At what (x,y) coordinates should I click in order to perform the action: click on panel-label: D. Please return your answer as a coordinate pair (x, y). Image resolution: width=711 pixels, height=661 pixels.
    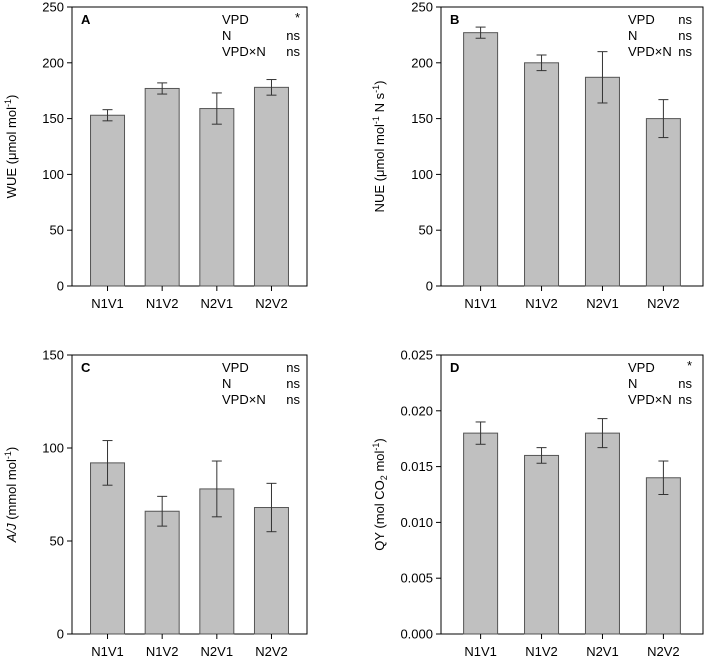
    Looking at the image, I should click on (454, 367).